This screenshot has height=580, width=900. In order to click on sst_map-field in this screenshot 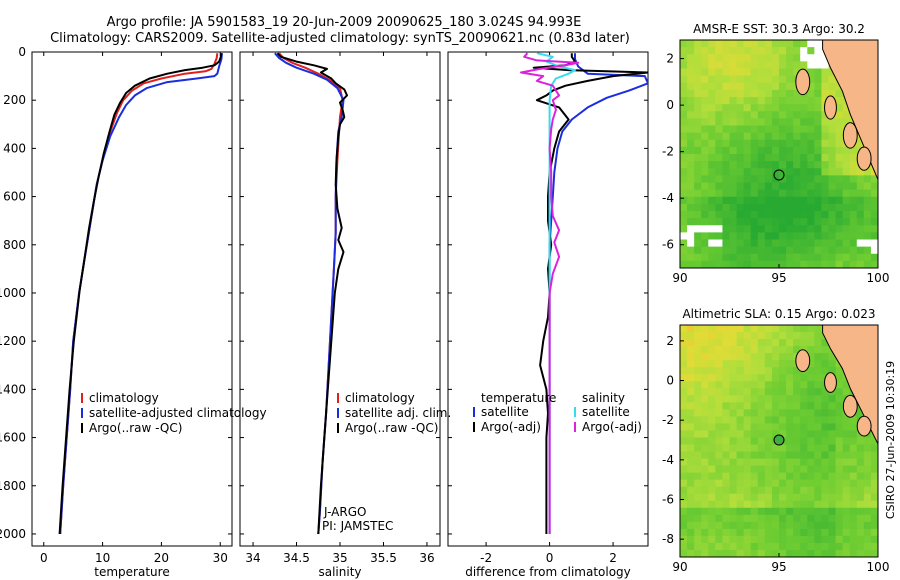, I will do `click(779, 154)`.